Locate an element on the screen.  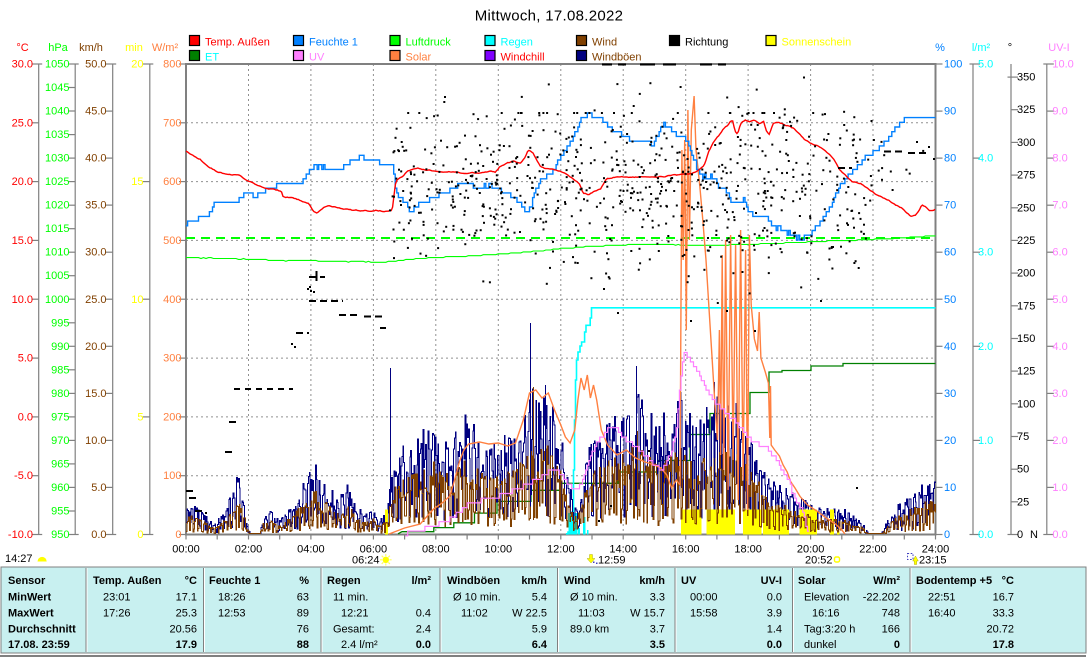
svg-text: Luftdruck is located at coordinates (429, 43).